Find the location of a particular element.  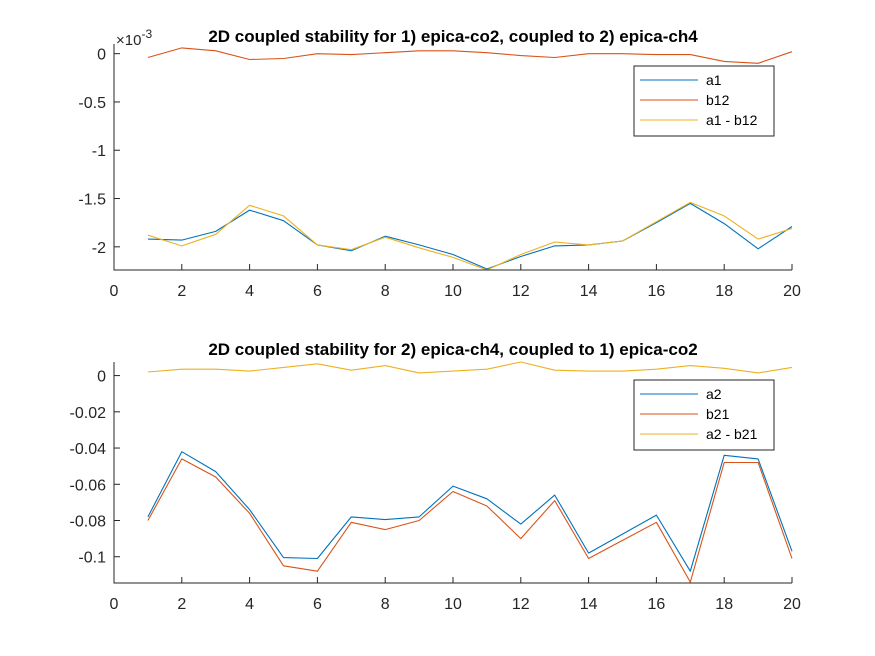

top-y-tick-label: -0.5 is located at coordinates (92, 103).